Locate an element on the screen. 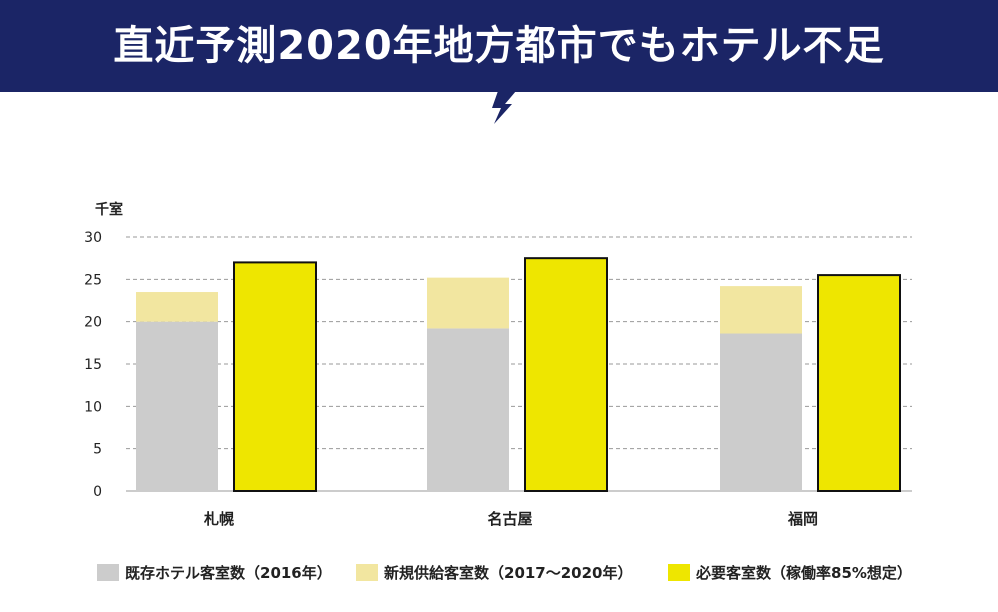  x-category-label: 名古屋 is located at coordinates (509, 519).